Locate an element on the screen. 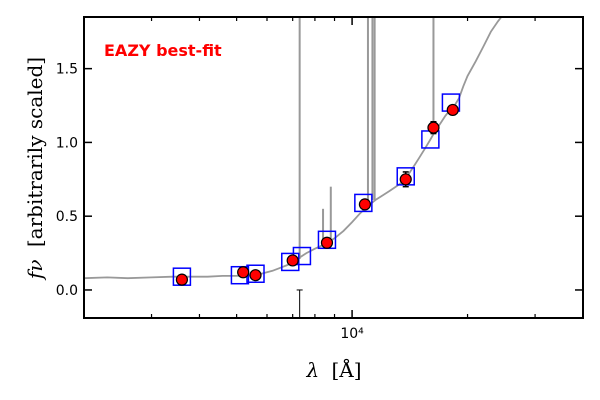  y-axis-text: [arbitrarily scaled] is located at coordinates (35, 152).